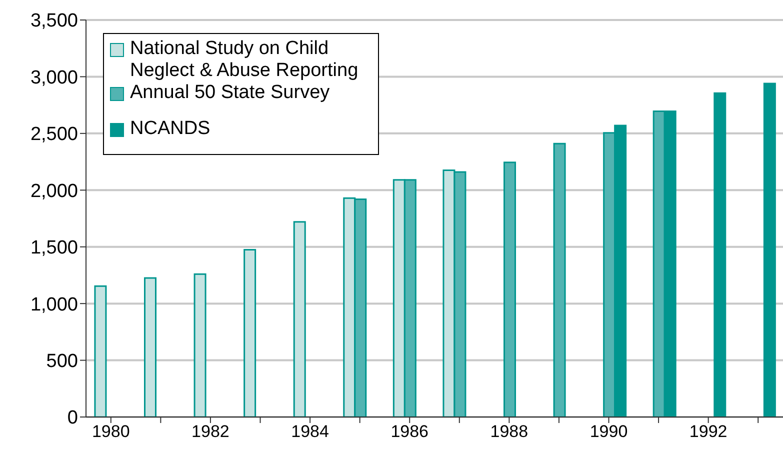 The height and width of the screenshot is (462, 783). I want to click on y-tick-label: 0, so click(72, 418).